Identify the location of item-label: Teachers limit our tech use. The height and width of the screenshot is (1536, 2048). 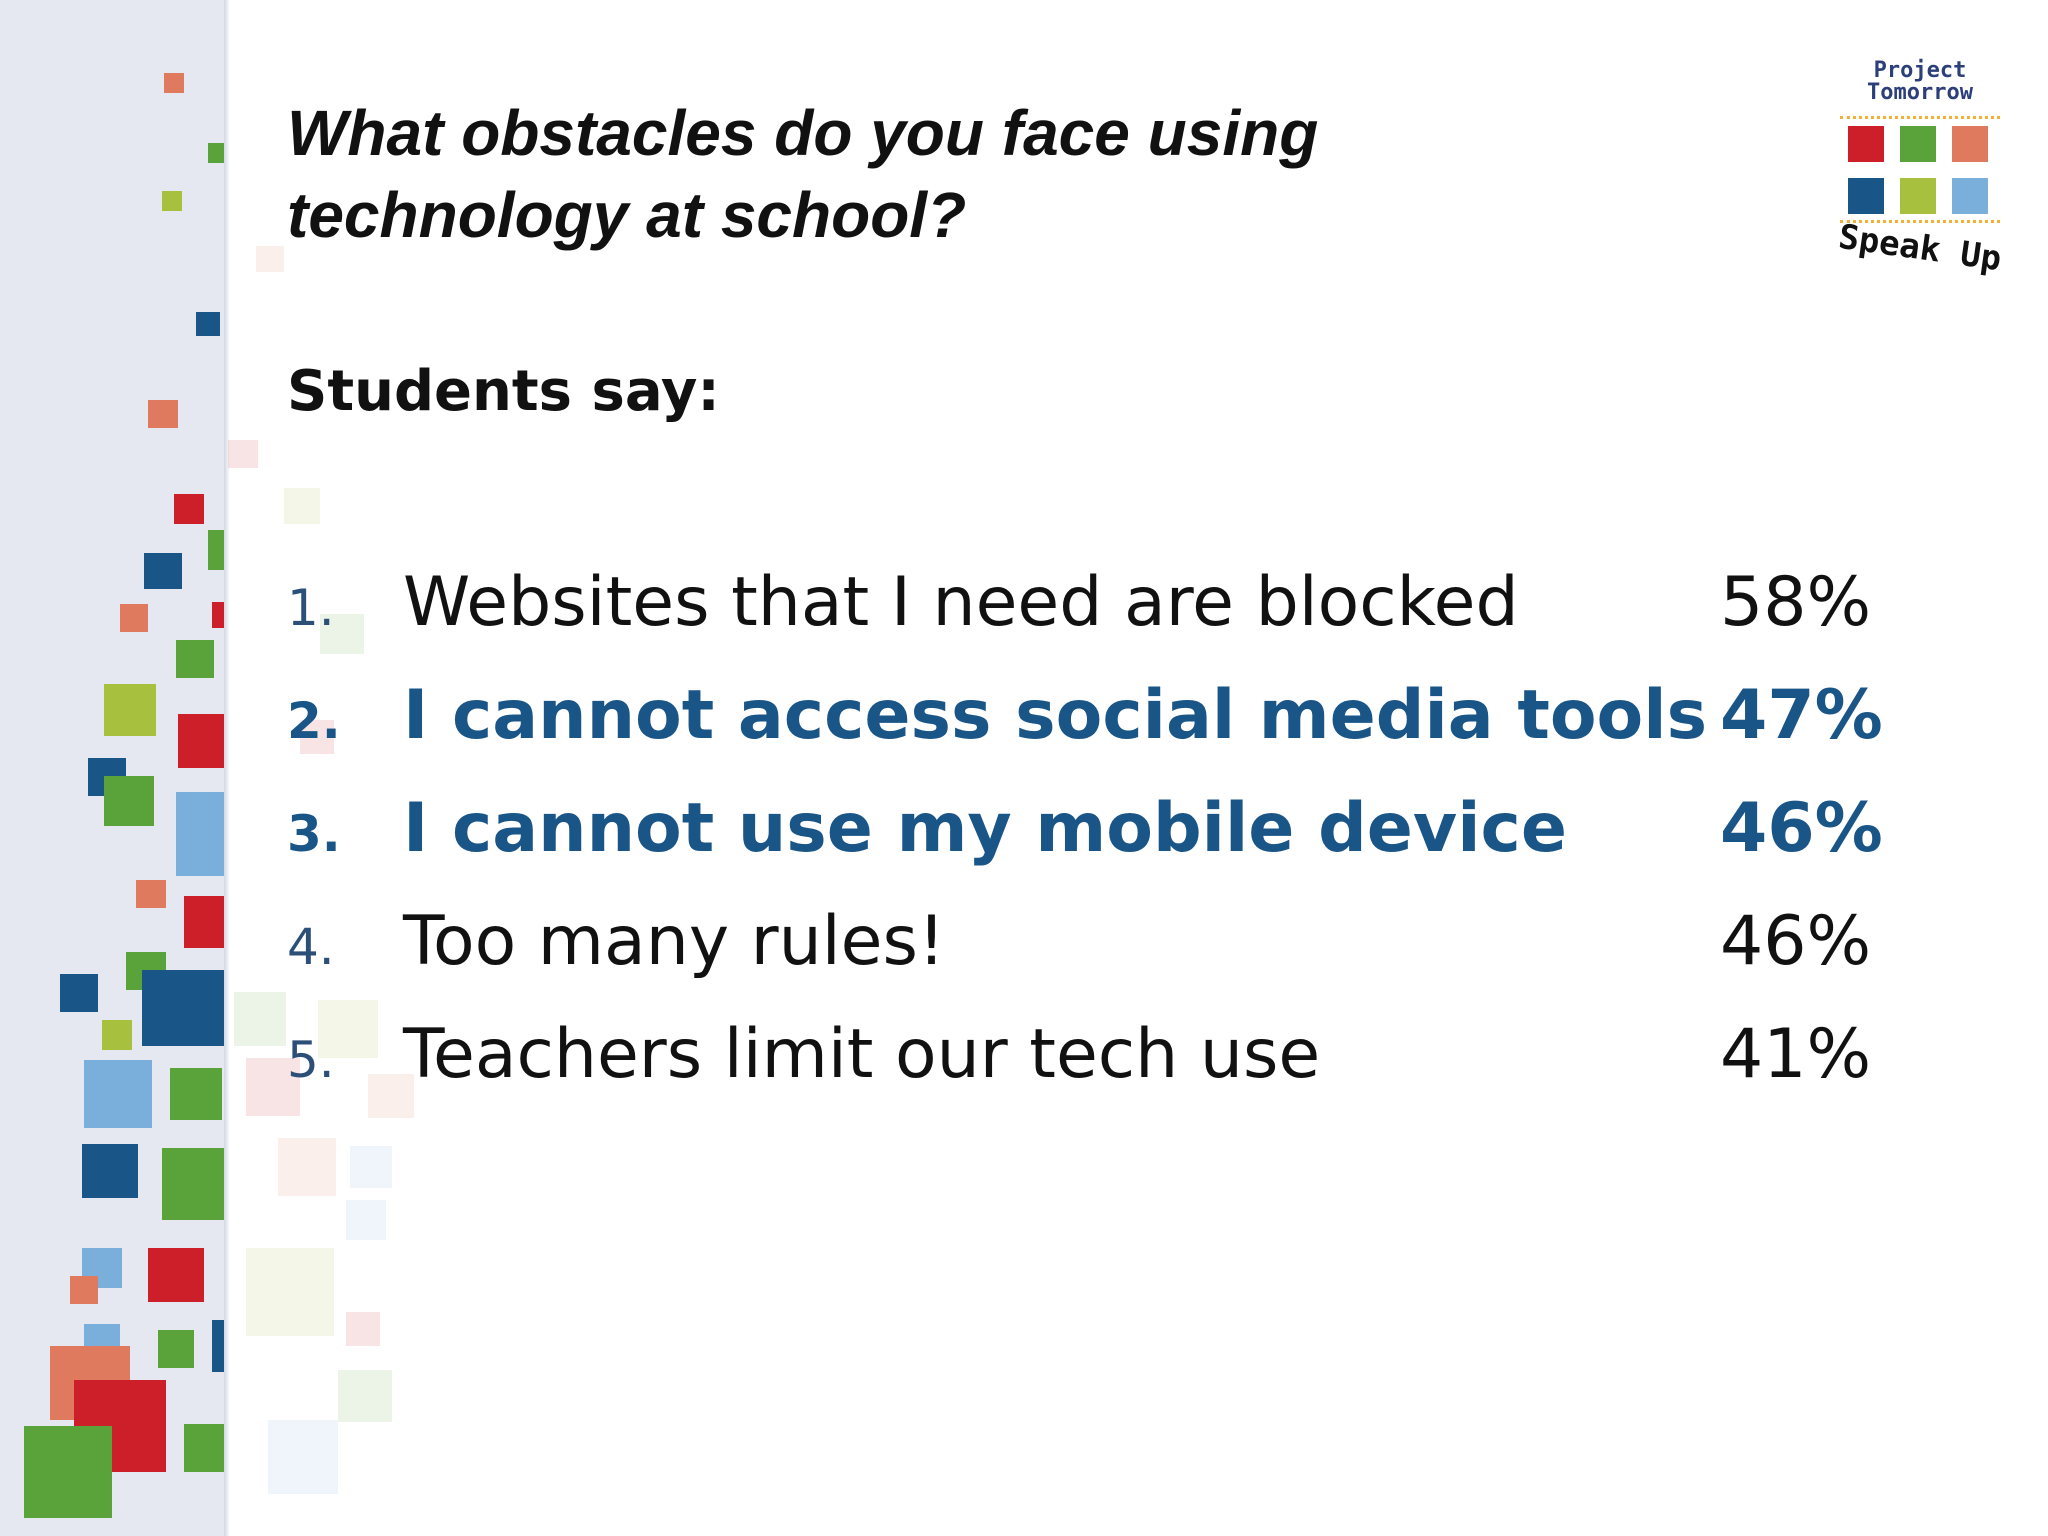
(862, 1054).